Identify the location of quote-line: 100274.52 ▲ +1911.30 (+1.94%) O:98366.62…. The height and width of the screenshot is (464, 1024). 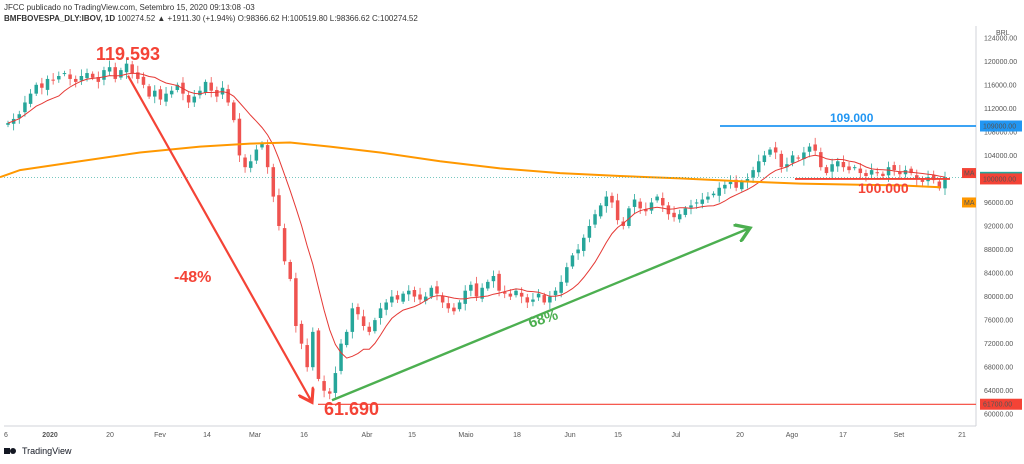
(267, 18).